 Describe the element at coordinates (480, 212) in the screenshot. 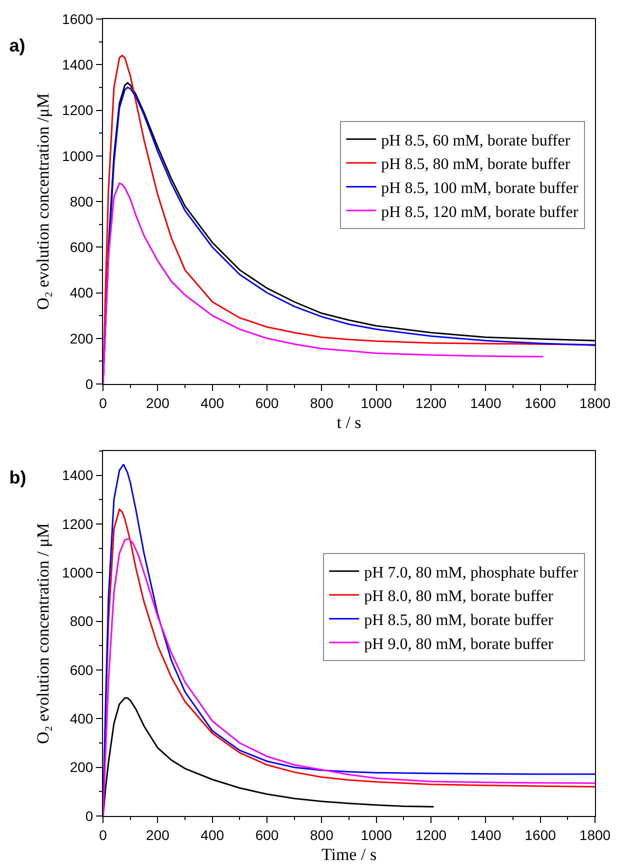

I see `legend-label: pH 8.5, 120 mM, borate buffer` at that location.